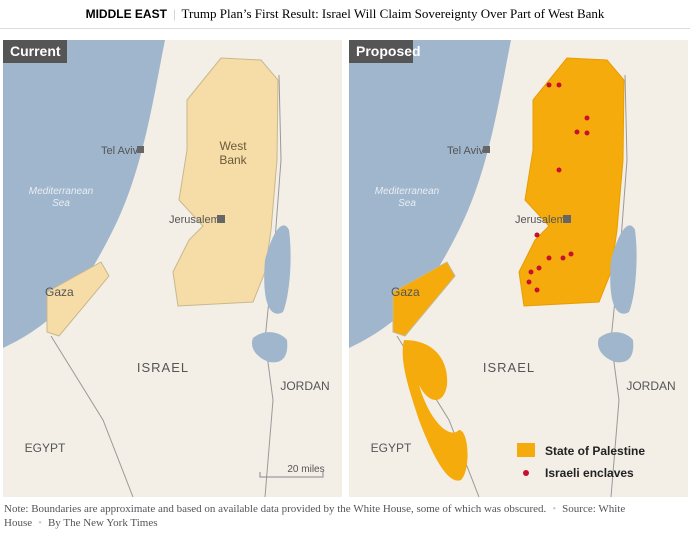 This screenshot has width=690, height=534. I want to click on negev-area, so click(435, 410).